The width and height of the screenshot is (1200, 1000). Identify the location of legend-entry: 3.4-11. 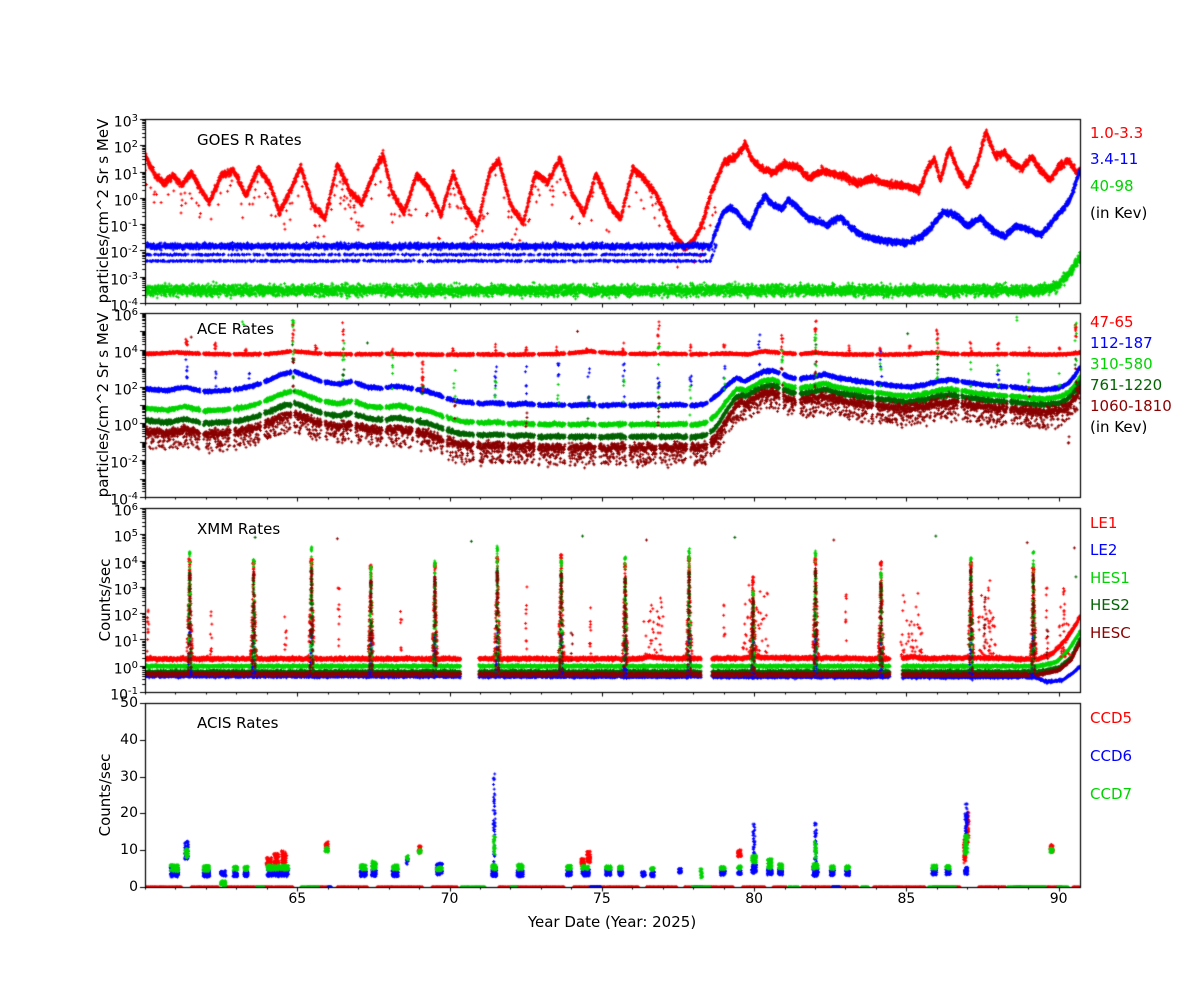
(1114, 159).